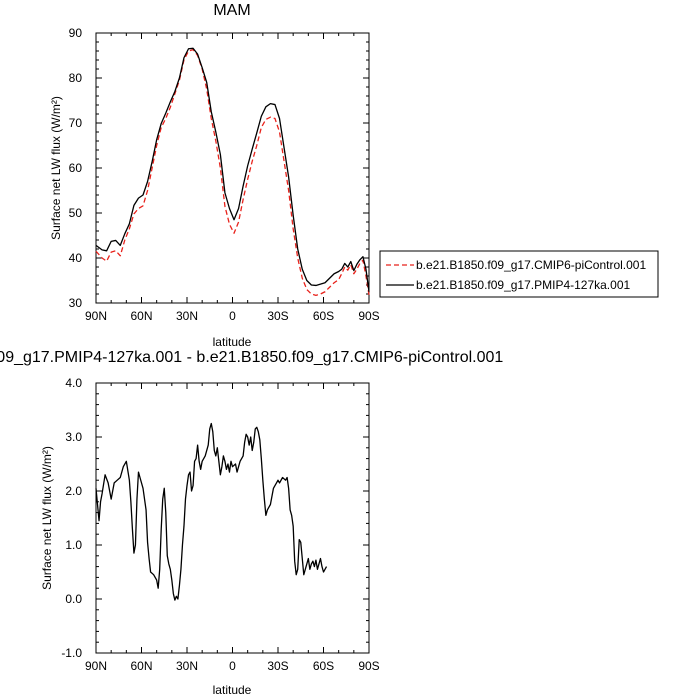  I want to click on bottom-x-tick-label: 30S, so click(277, 666).